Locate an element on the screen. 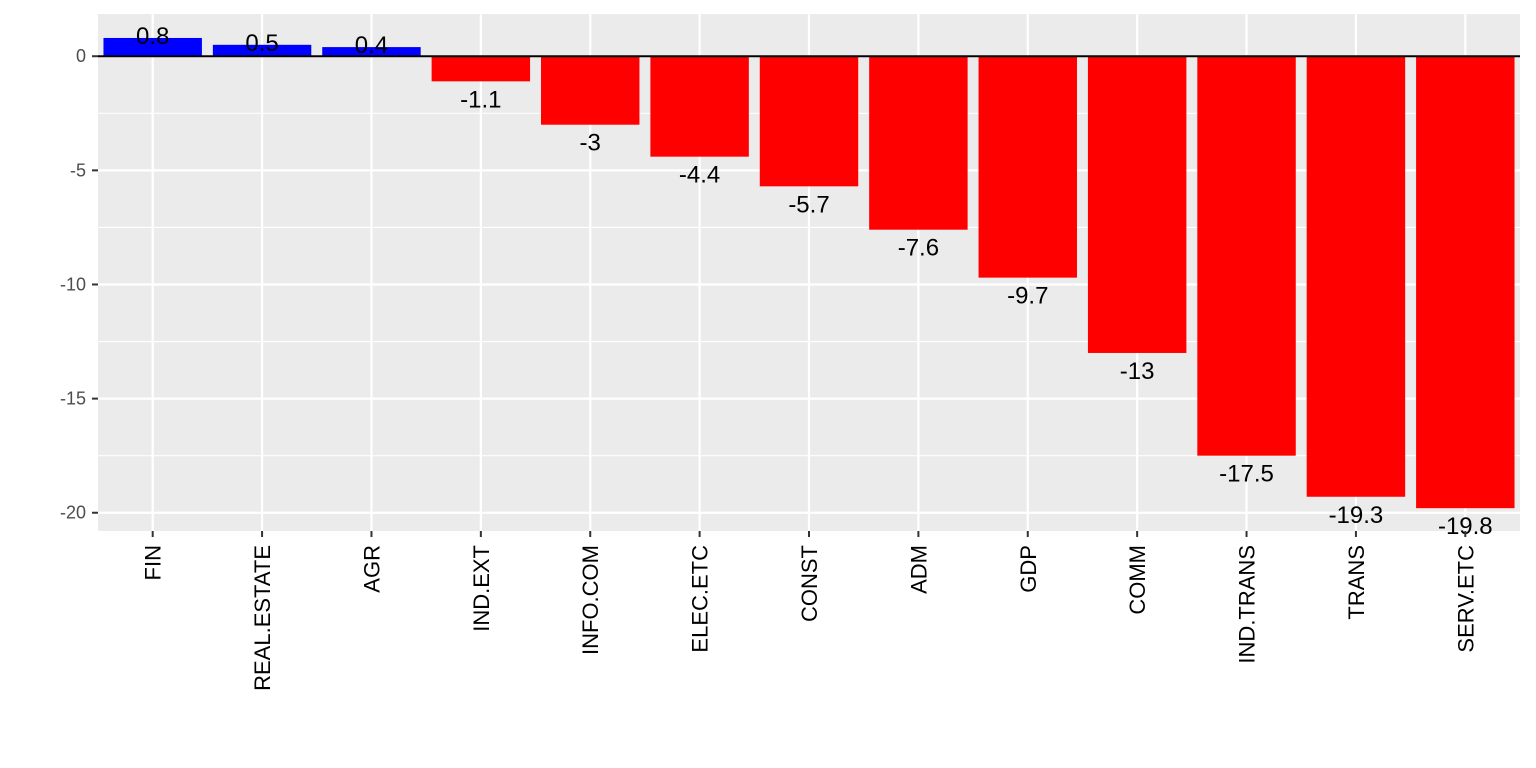 This screenshot has height=768, width=1536. bar-gdp is located at coordinates (1027, 167).